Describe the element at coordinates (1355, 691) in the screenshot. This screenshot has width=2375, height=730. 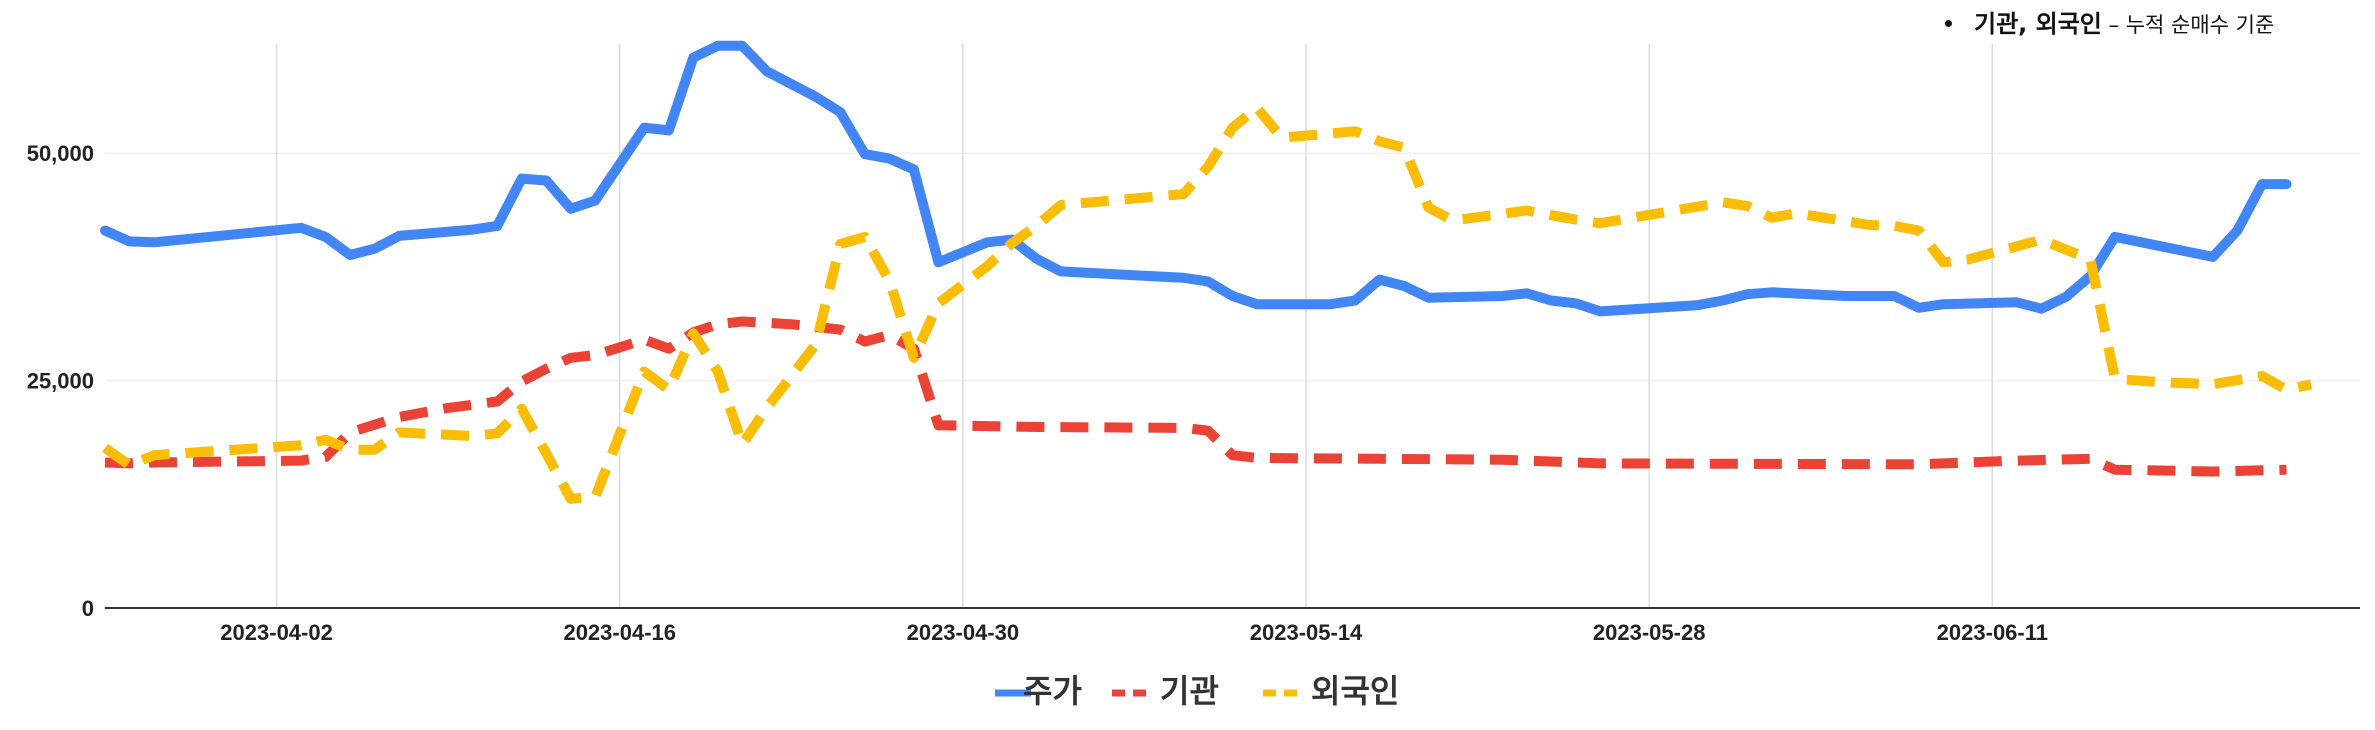
I see `legend-label-2: 외국인` at that location.